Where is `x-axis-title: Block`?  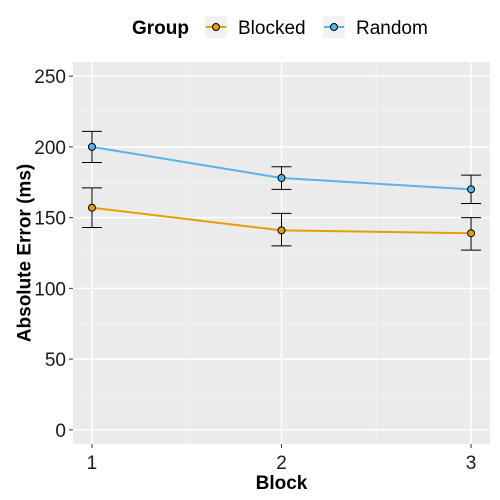 x-axis-title: Block is located at coordinates (282, 483).